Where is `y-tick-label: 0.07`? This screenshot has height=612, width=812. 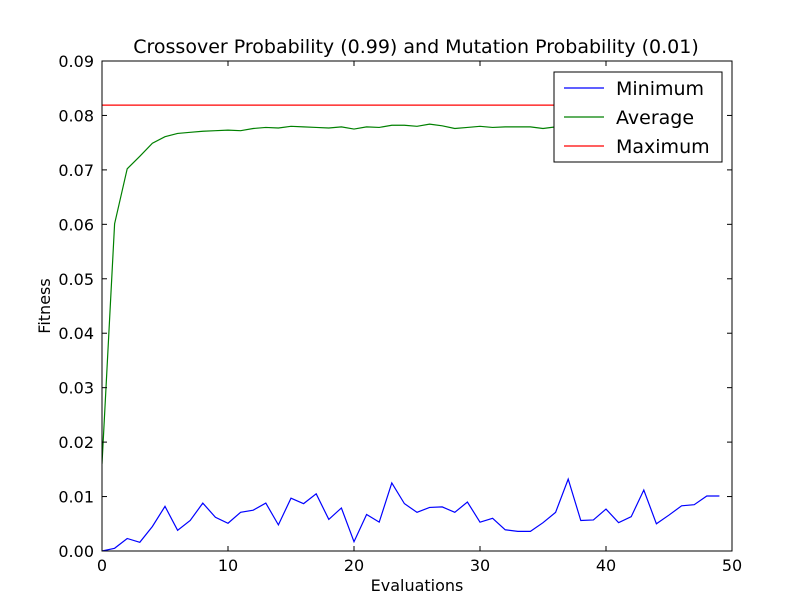
y-tick-label: 0.07 is located at coordinates (76, 170).